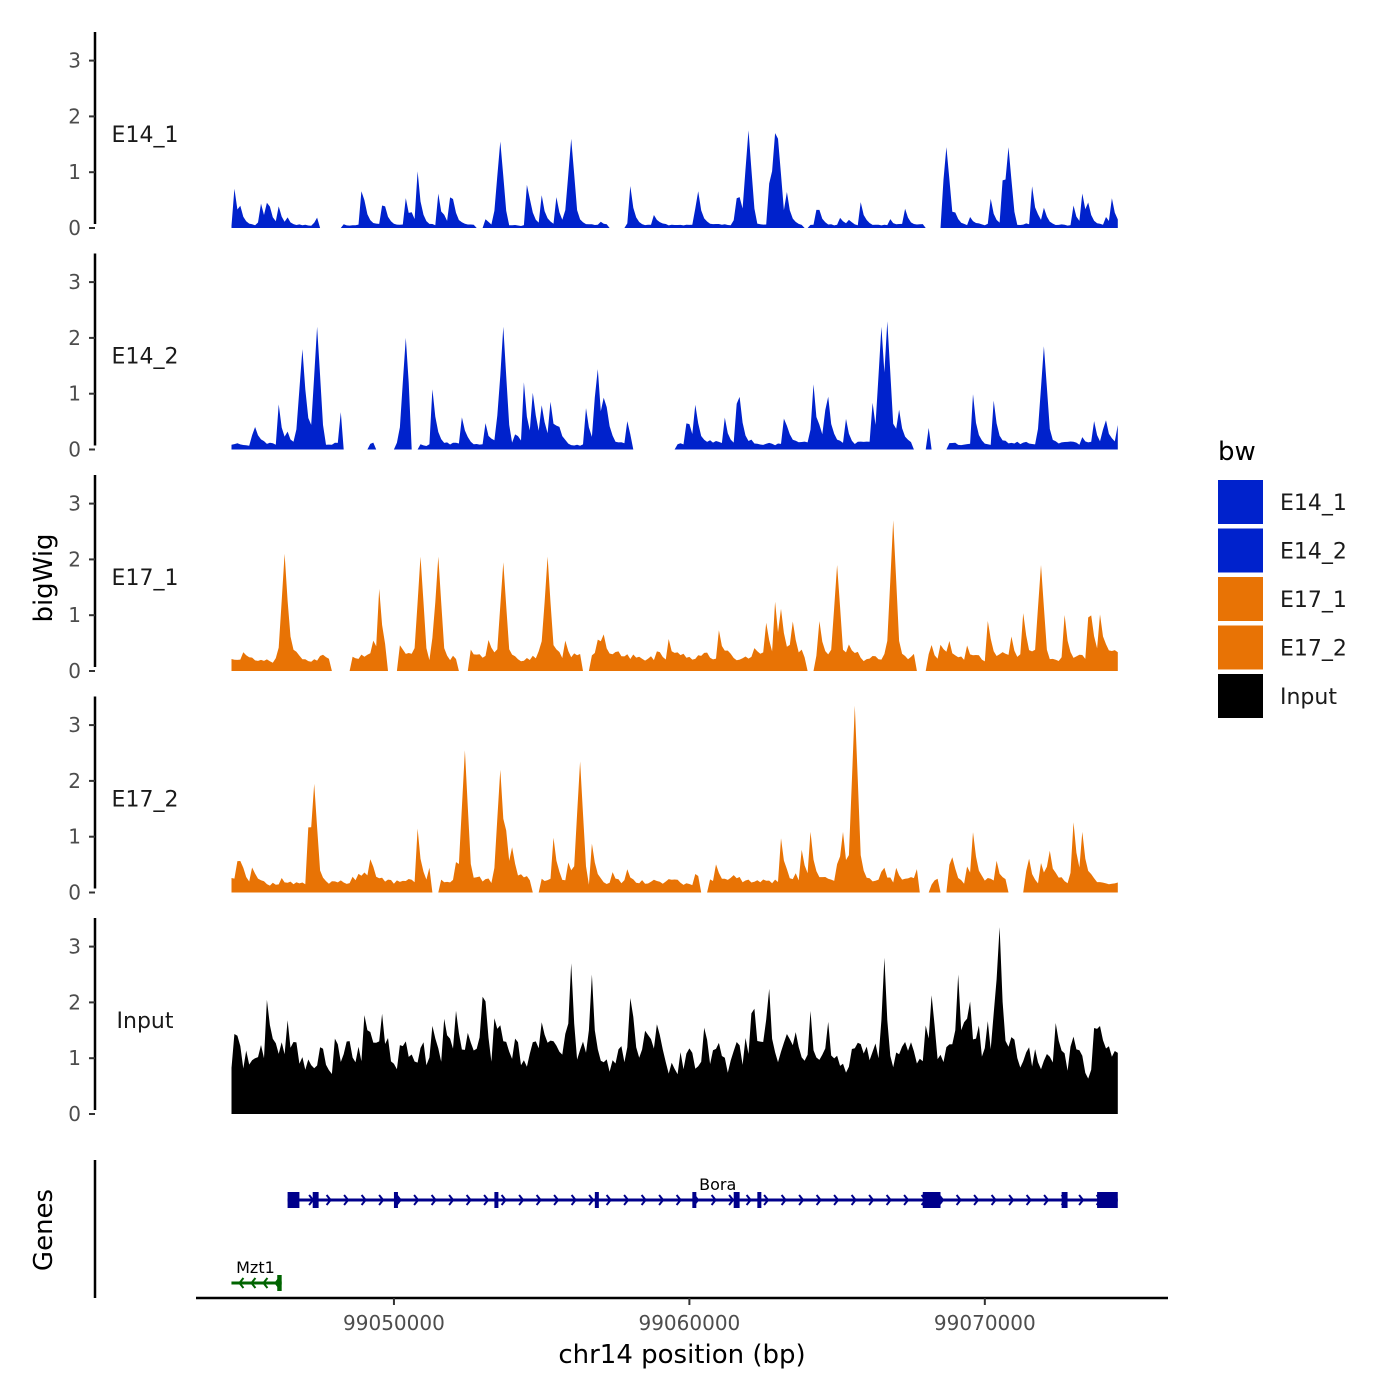  Describe the element at coordinates (1237, 452) in the screenshot. I see `legend-title: bw` at that location.